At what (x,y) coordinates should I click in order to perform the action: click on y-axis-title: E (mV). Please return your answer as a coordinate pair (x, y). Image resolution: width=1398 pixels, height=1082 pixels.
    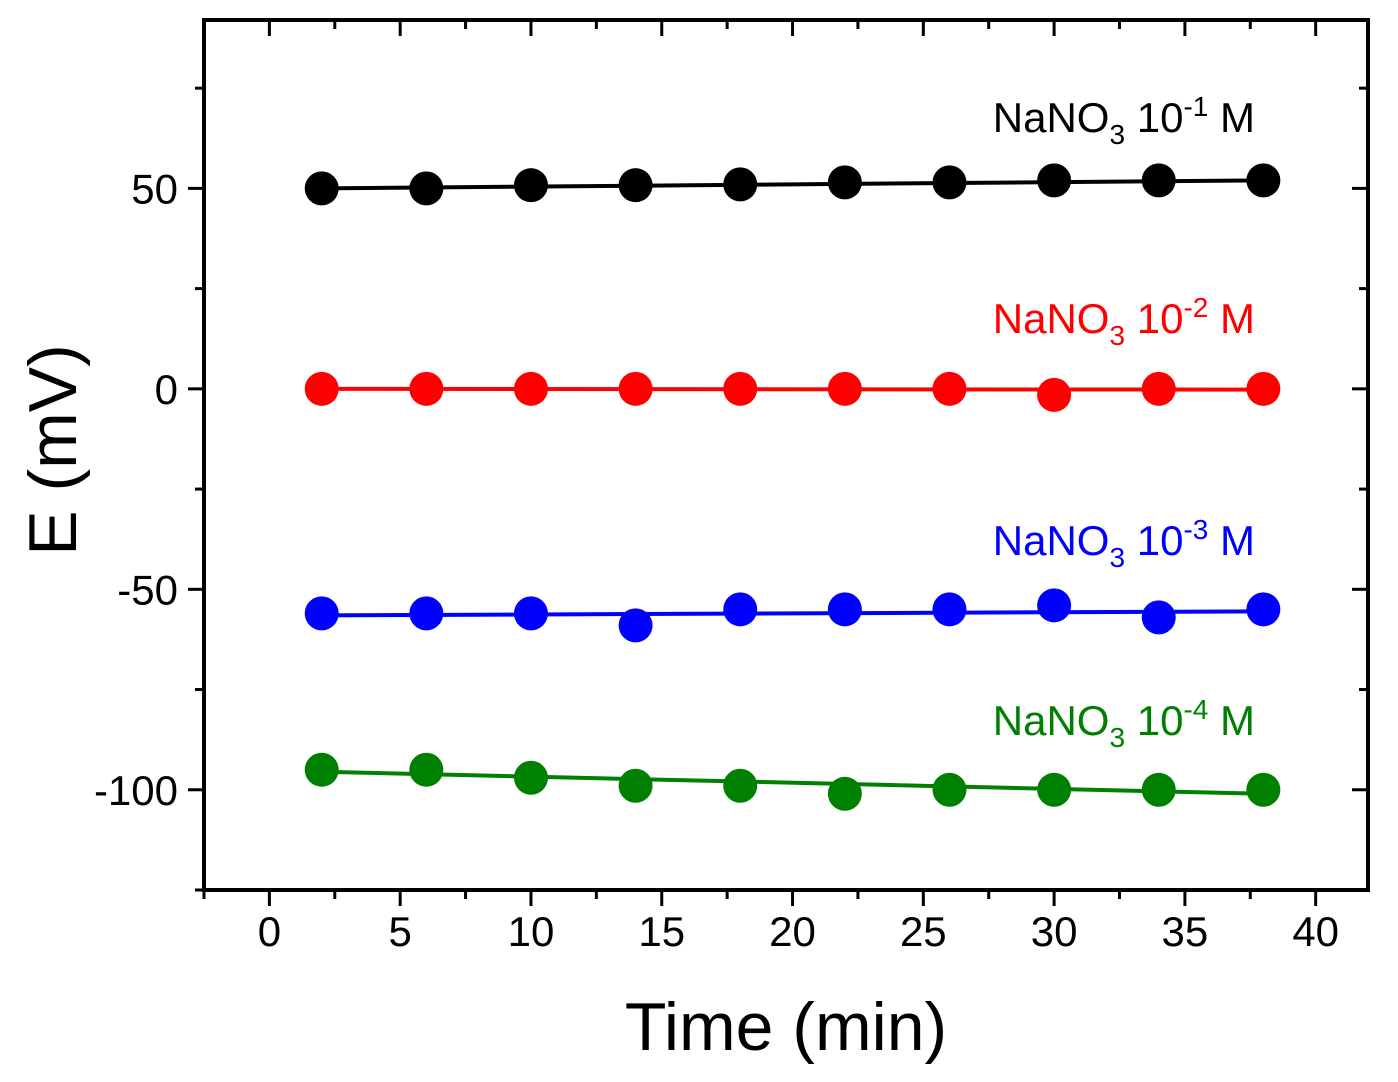
    Looking at the image, I should click on (53, 450).